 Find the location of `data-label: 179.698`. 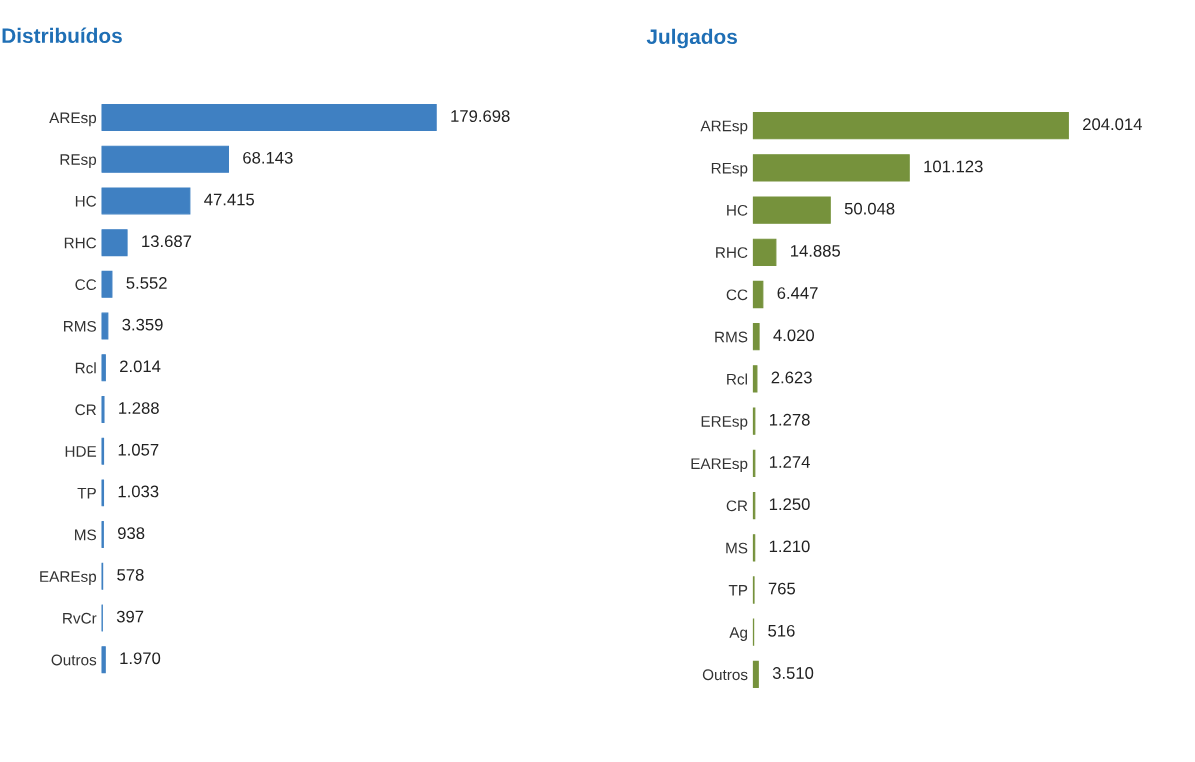

data-label: 179.698 is located at coordinates (480, 116).